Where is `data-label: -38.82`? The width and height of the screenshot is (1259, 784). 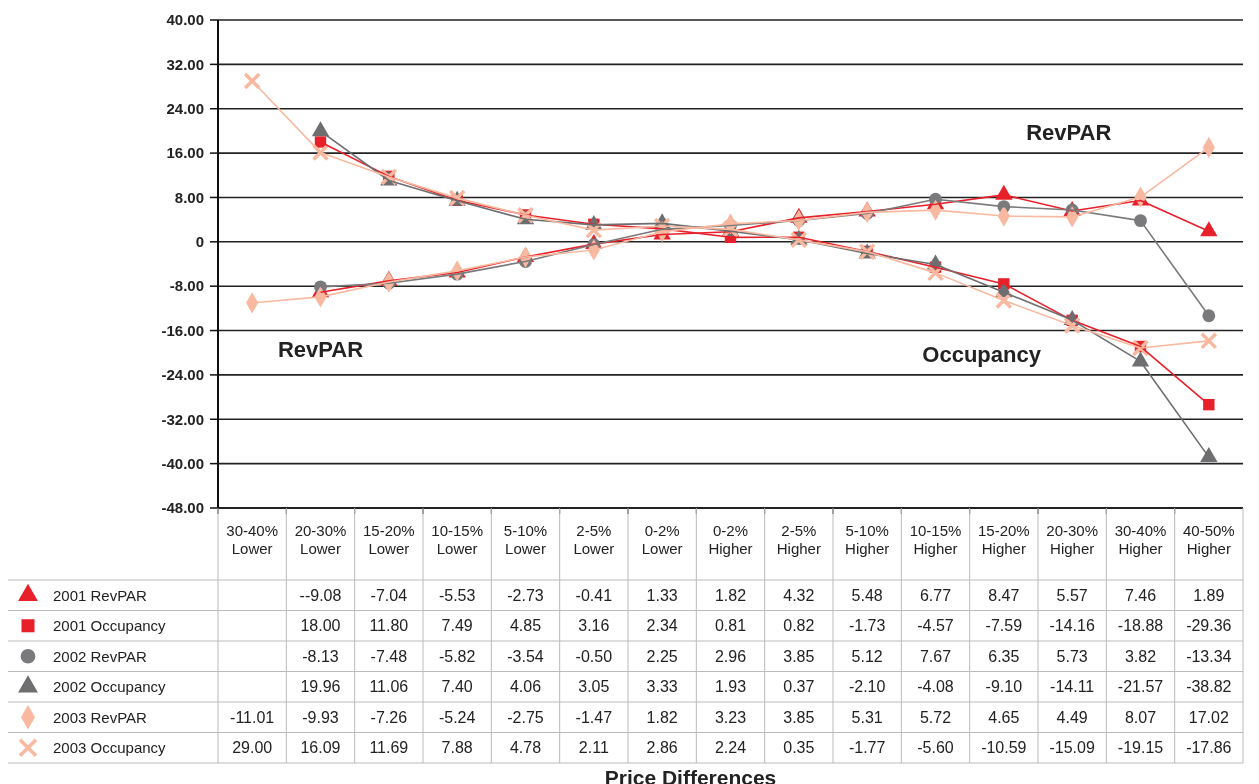
data-label: -38.82 is located at coordinates (1209, 687).